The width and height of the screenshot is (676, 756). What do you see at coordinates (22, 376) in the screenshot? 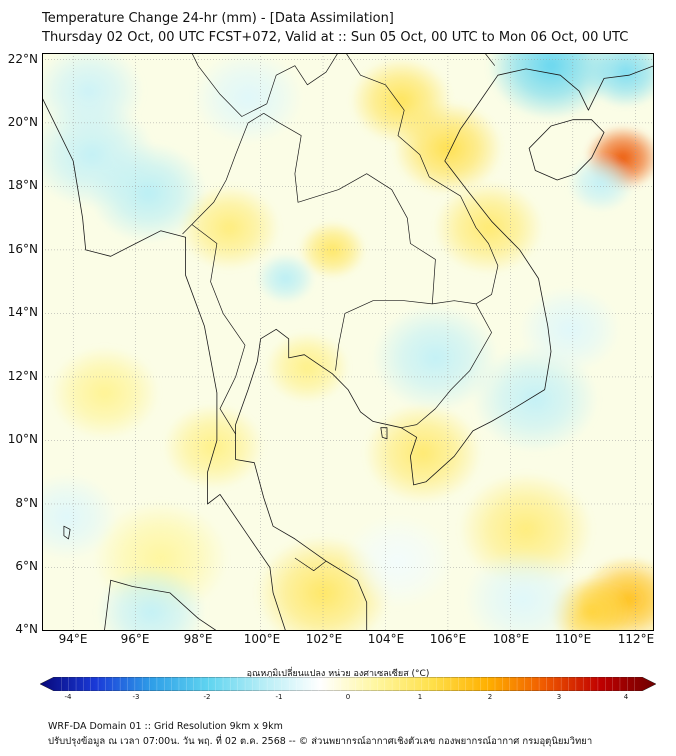
I see `lat-label-12n: 12°N` at bounding box center [22, 376].